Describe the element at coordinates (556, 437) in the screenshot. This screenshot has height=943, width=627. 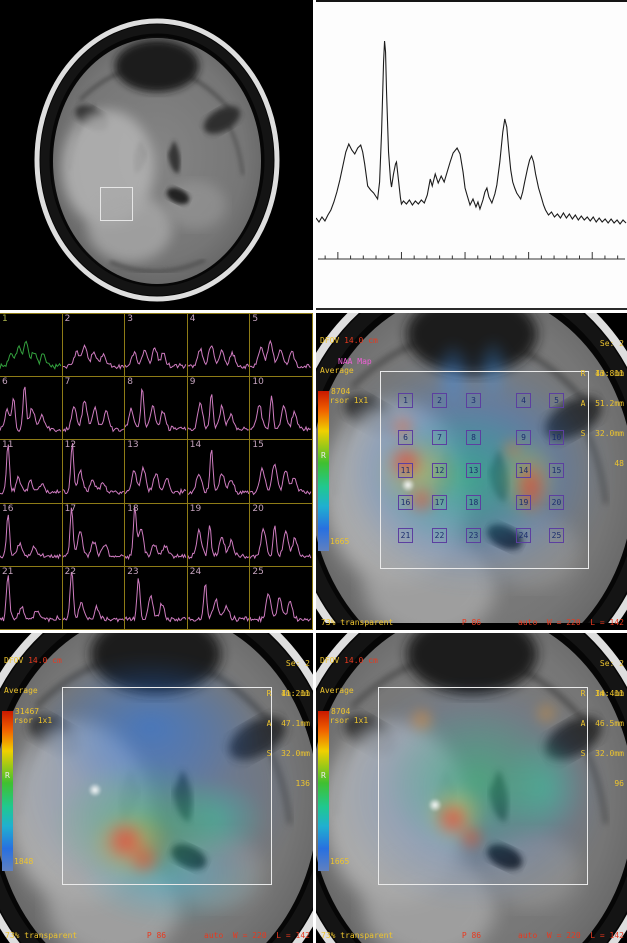
I see `voxel-box-10: 10` at that location.